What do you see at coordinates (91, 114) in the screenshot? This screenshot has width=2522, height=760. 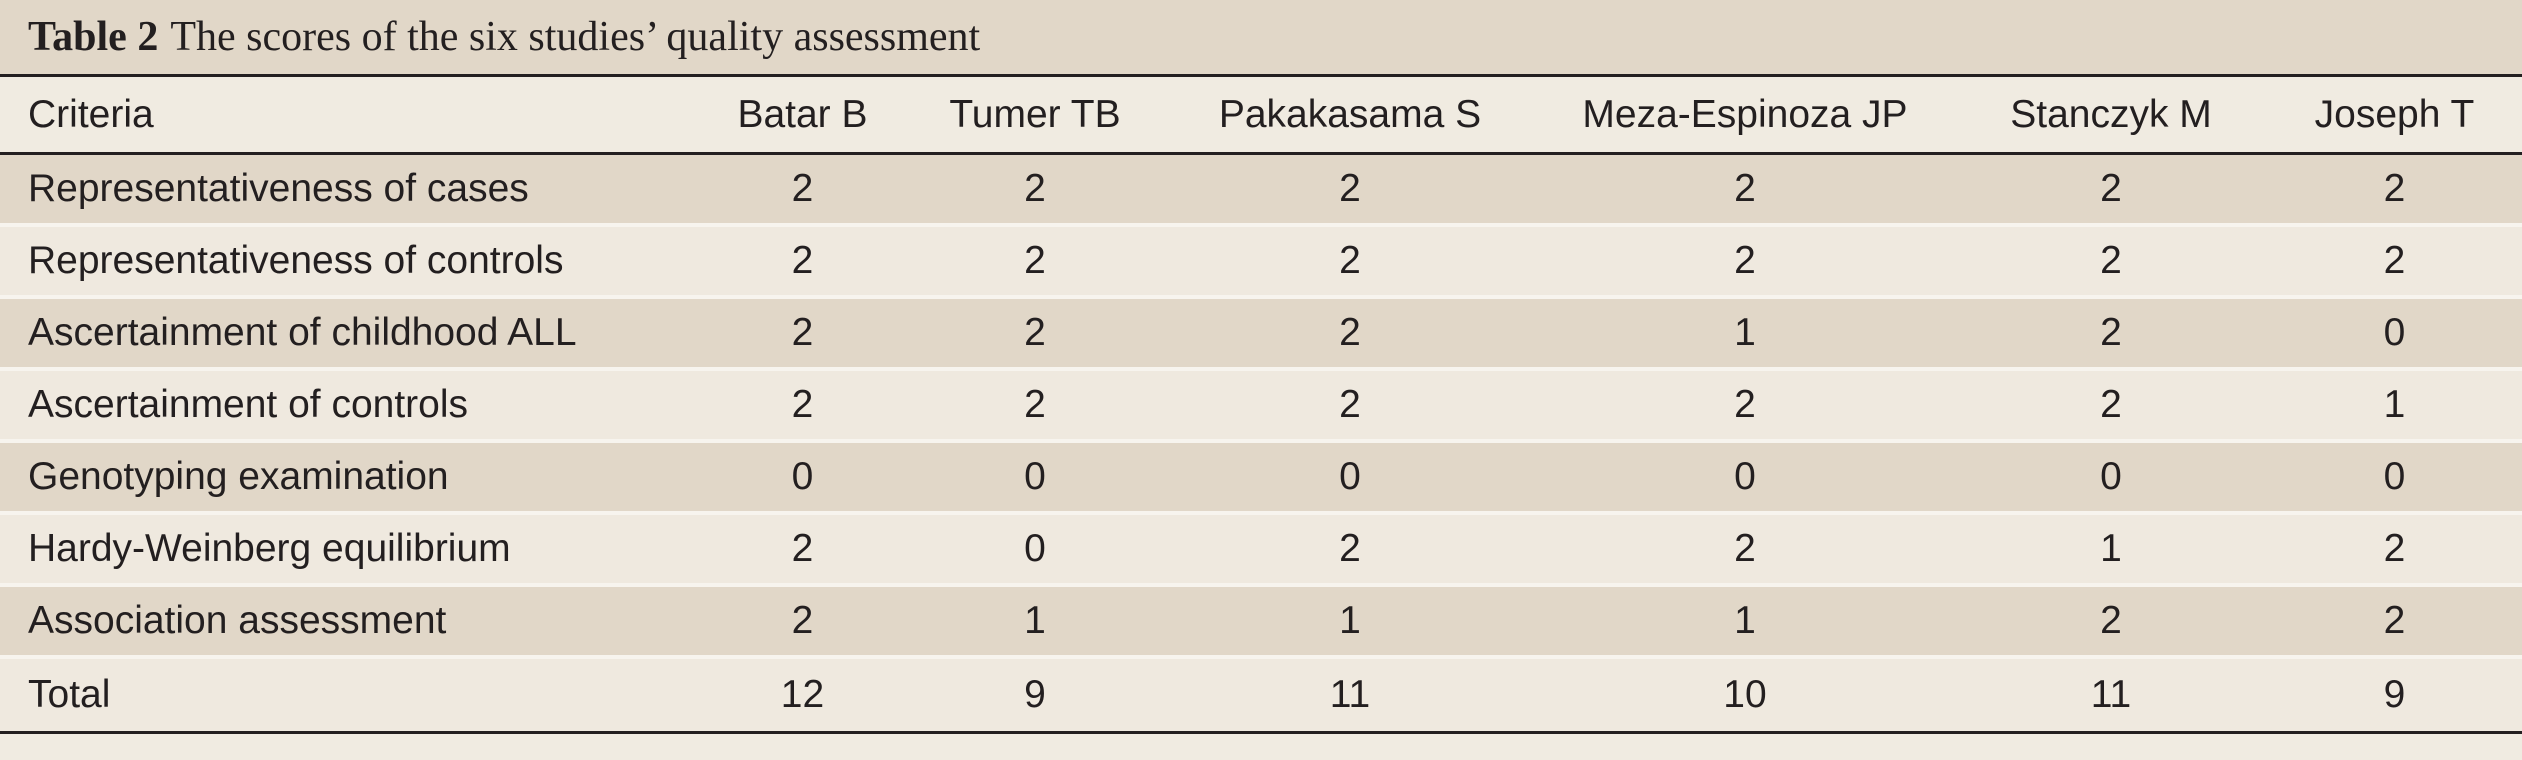 I see `header-criteria: Criteria` at bounding box center [91, 114].